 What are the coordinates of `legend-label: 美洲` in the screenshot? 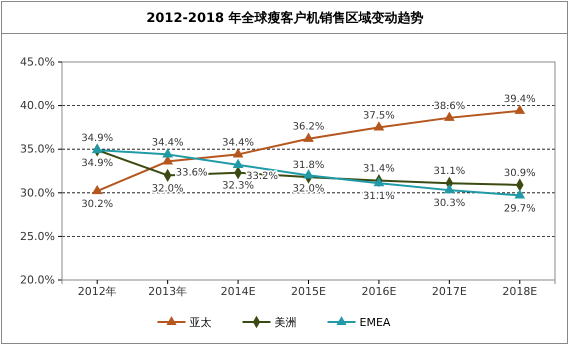 It's located at (285, 322).